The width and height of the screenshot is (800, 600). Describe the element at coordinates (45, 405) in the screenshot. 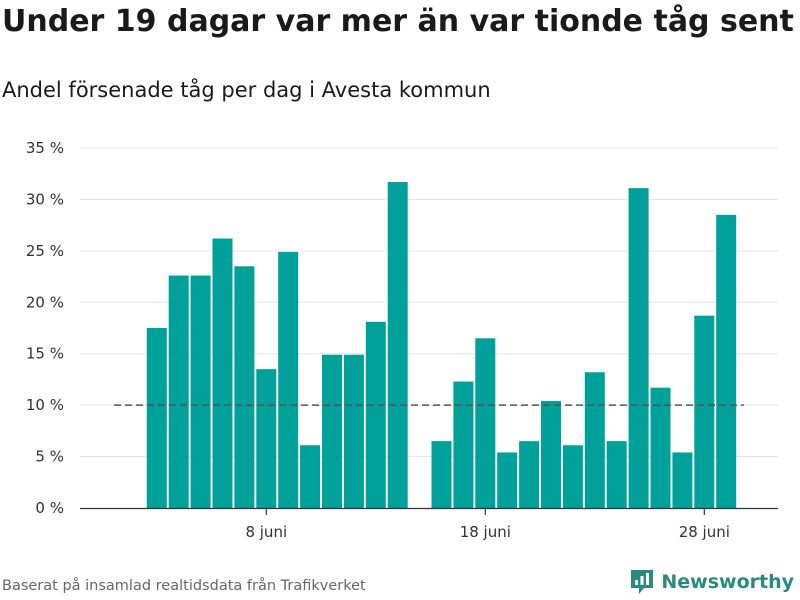

I see `y-tick-label: 10 %` at that location.